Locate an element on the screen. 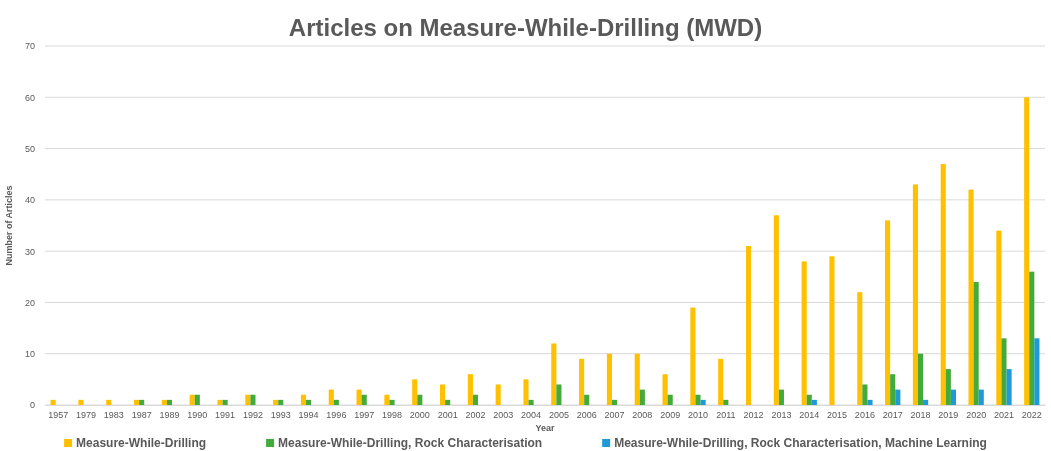 This screenshot has width=1051, height=451. y-tick-label: 70 is located at coordinates (29, 46).